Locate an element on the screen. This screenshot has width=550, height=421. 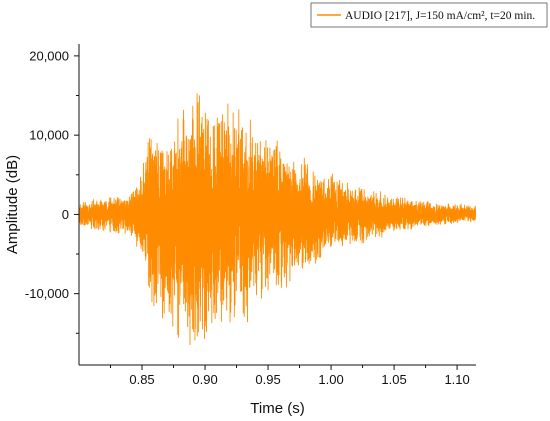
y-axis-title: Amplitude (dB) is located at coordinates (12, 204).